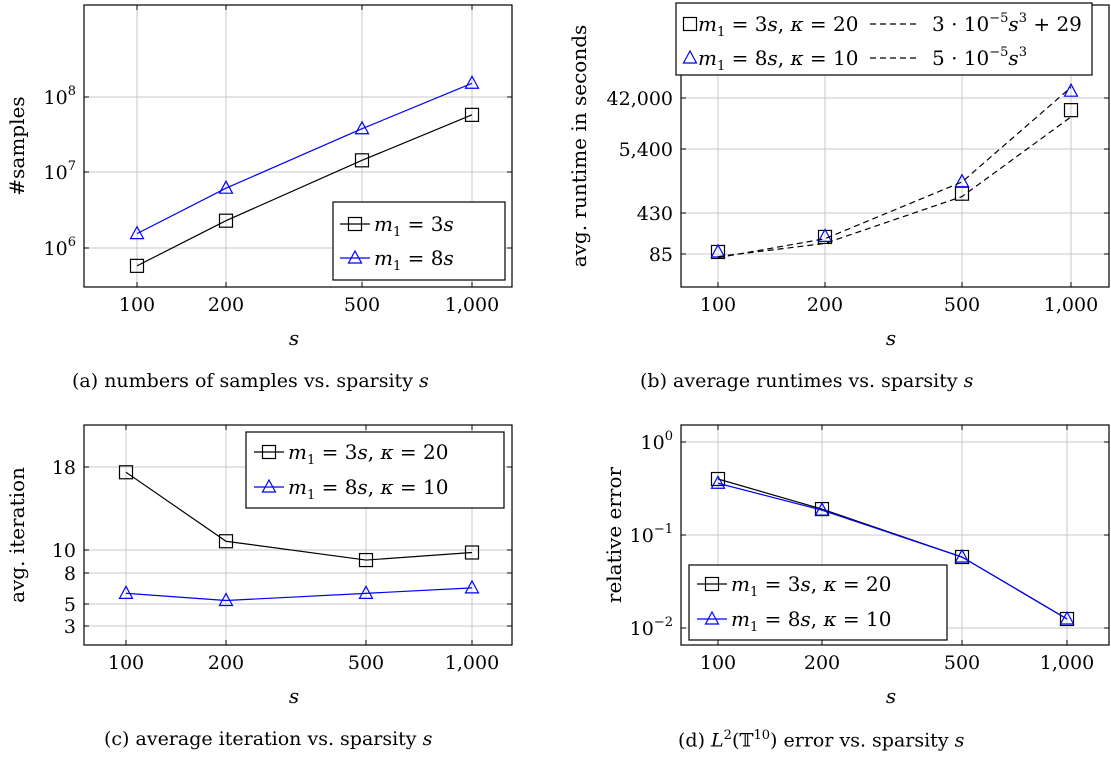 The image size is (1111, 762). Describe the element at coordinates (17, 145) in the screenshot. I see `y-axis-label: #samples` at that location.